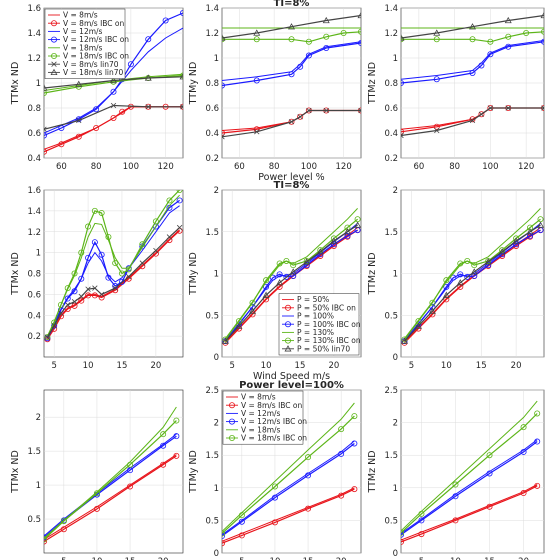 The width and height of the screenshot is (550, 560). I want to click on y-tick-label: 1.6, so click(34, 9).